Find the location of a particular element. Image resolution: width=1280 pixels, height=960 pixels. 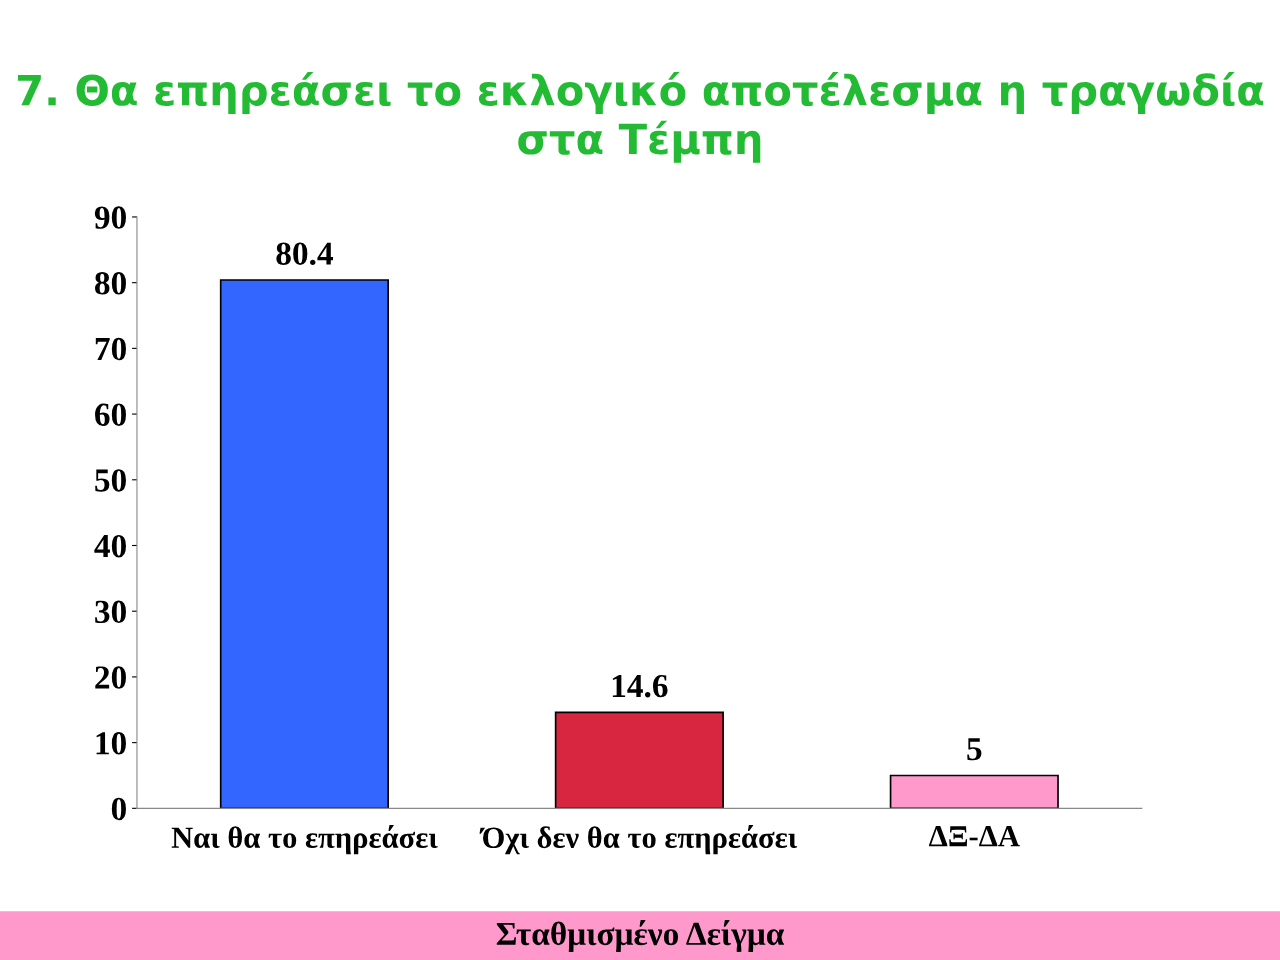

data-label: 5 is located at coordinates (974, 749).